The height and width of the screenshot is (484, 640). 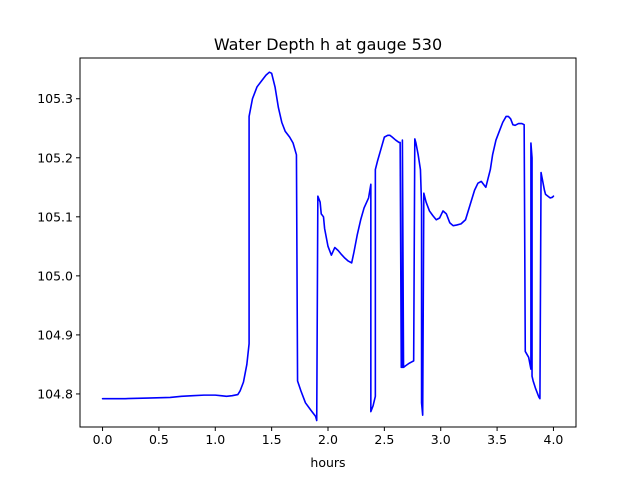 What do you see at coordinates (215, 439) in the screenshot?
I see `x-tick-label: 1.0` at bounding box center [215, 439].